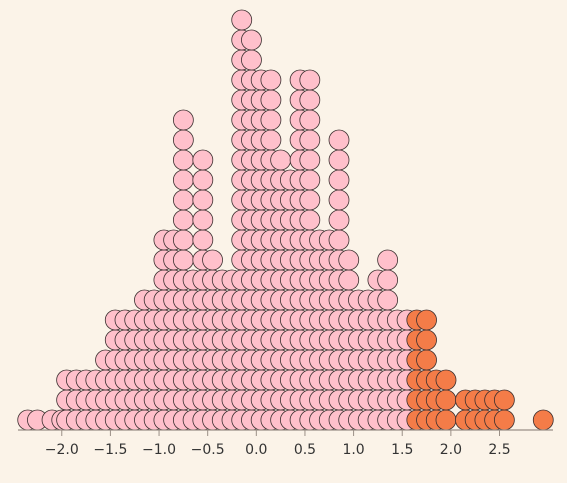 This screenshot has width=567, height=483. What do you see at coordinates (305, 450) in the screenshot?
I see `x-tick-label: 0.5` at bounding box center [305, 450].